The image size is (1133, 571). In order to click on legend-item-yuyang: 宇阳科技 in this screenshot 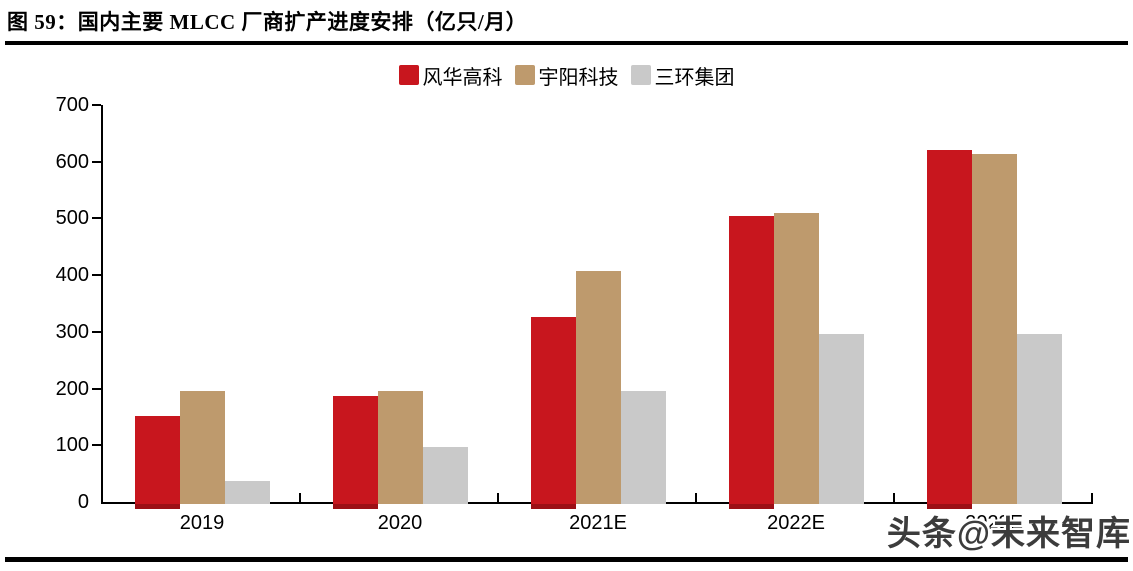, I will do `click(566, 75)`.